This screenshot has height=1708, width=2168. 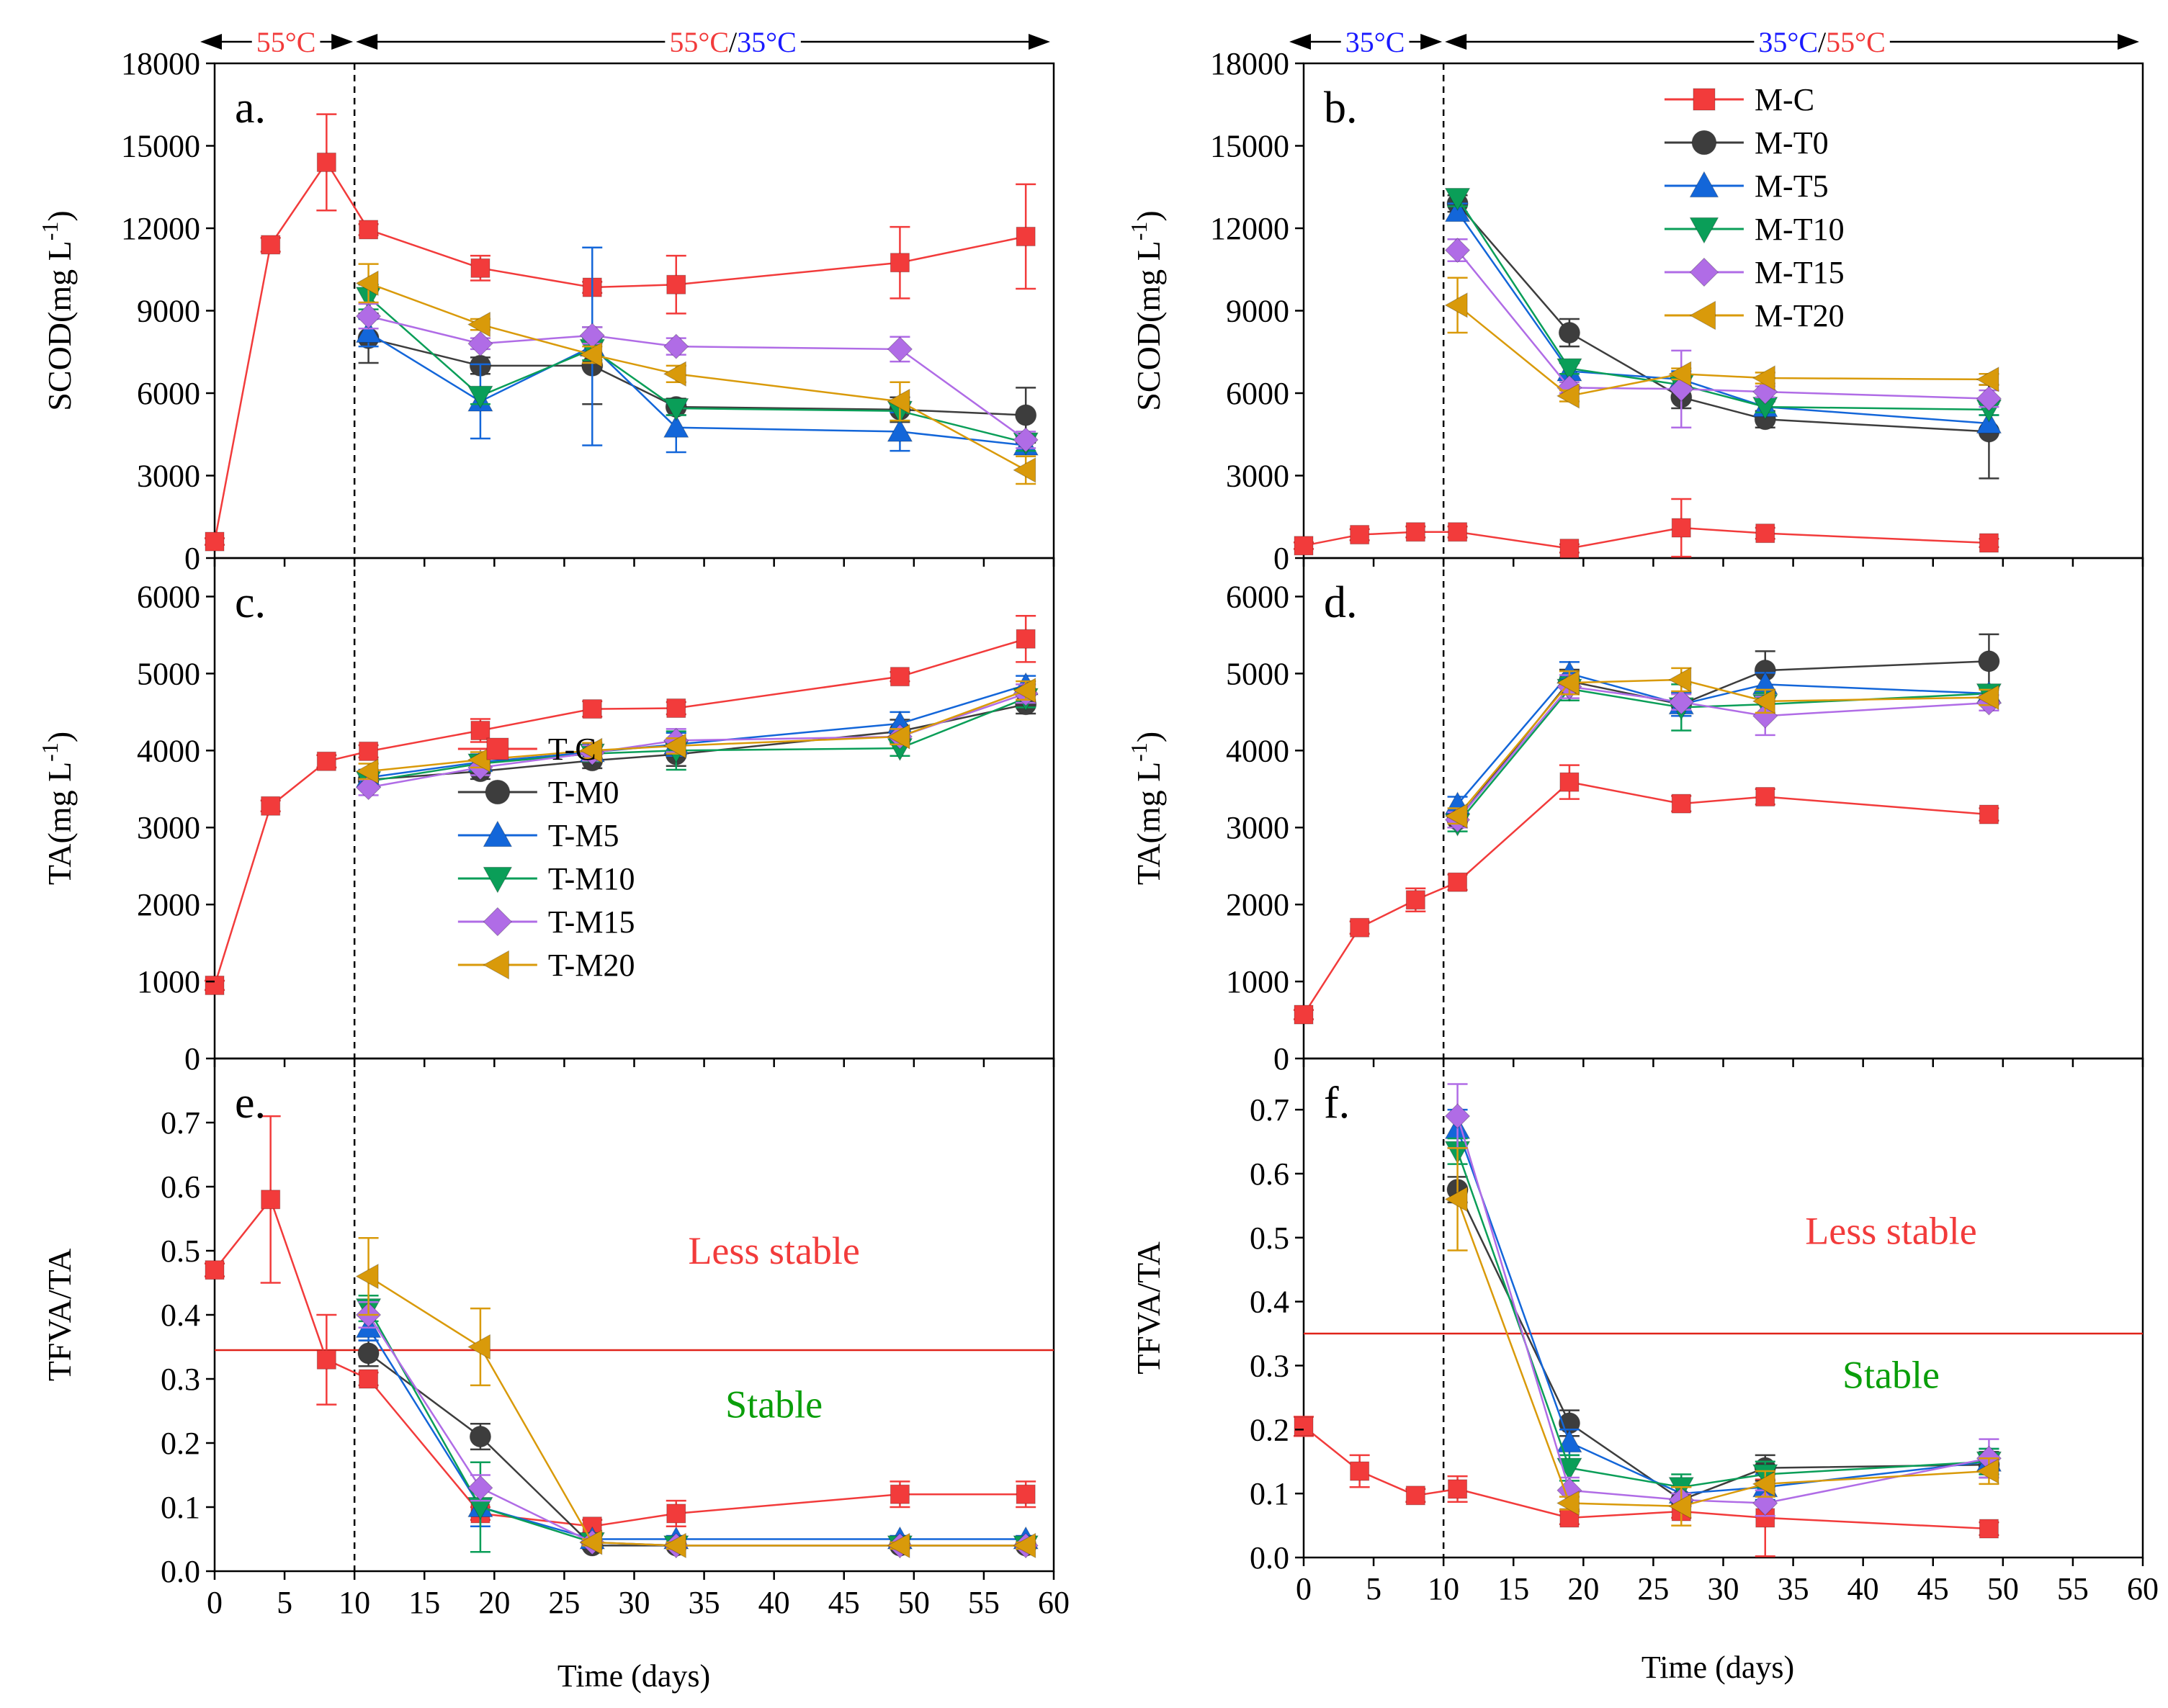 What do you see at coordinates (286, 42) in the screenshot?
I see `temp-text-part: 55°C` at bounding box center [286, 42].